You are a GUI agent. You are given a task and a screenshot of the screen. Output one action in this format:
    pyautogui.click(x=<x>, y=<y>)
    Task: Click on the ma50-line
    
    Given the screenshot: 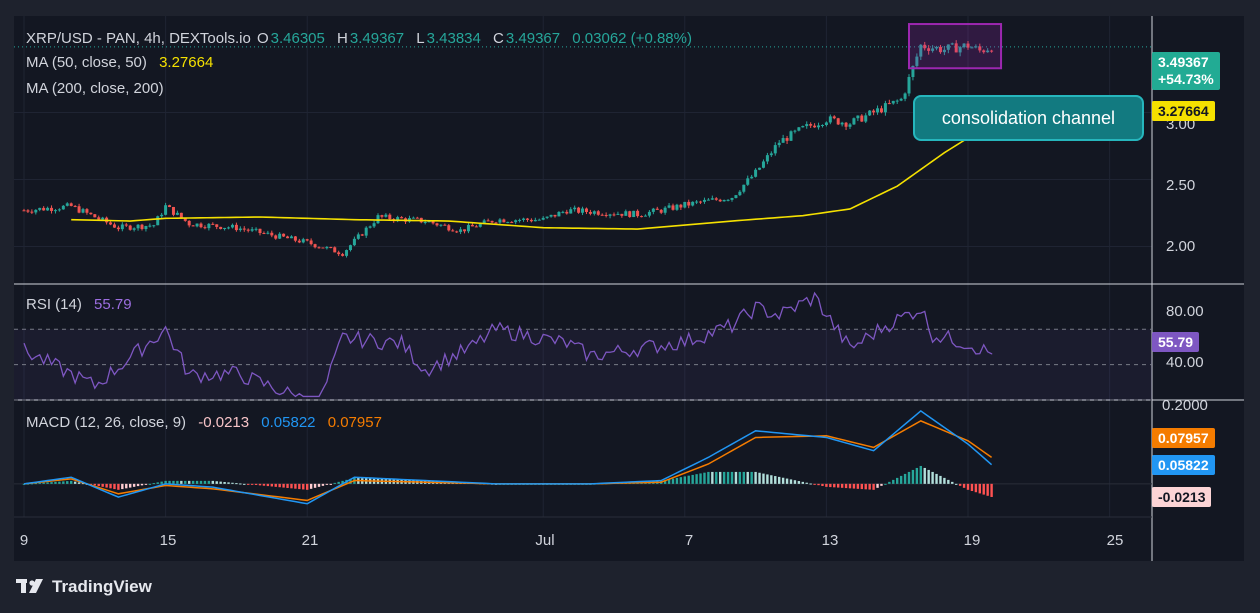 What is the action you would take?
    pyautogui.click(x=537, y=176)
    